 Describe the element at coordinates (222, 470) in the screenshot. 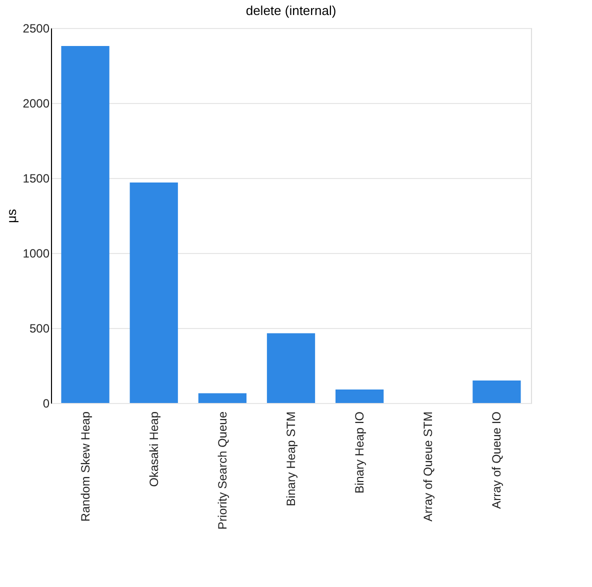

I see `x-tick-label: Priority Search Queue` at that location.